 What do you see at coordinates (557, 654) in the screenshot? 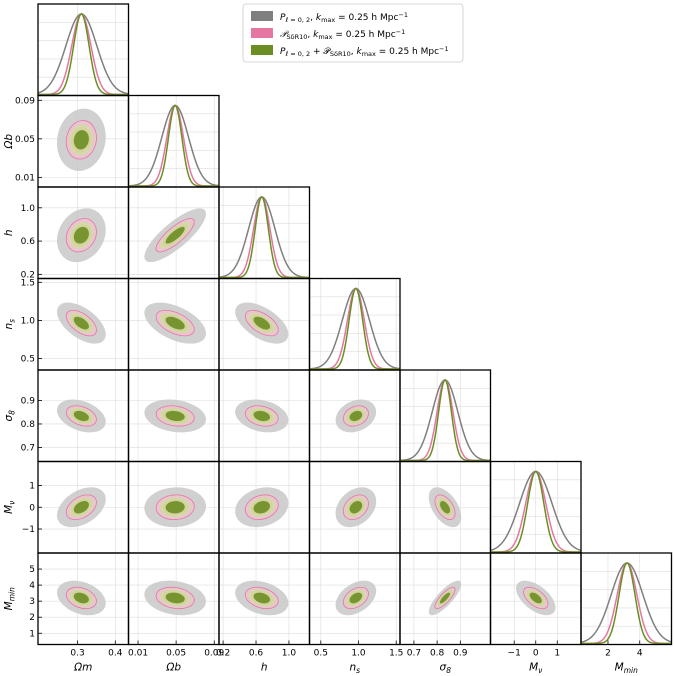
I see `x-tick-label: 1` at bounding box center [557, 654].